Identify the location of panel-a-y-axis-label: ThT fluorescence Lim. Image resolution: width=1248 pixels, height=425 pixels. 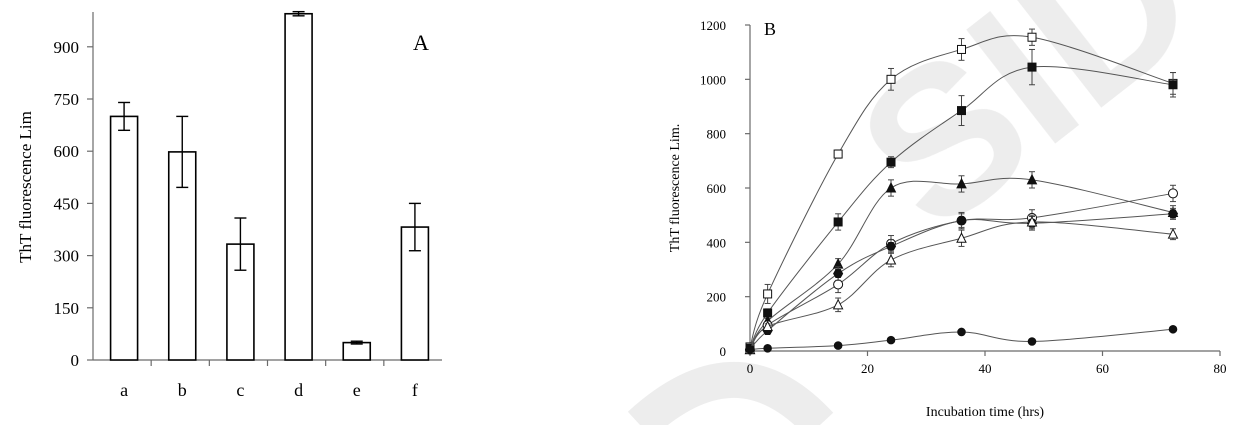
(25, 187).